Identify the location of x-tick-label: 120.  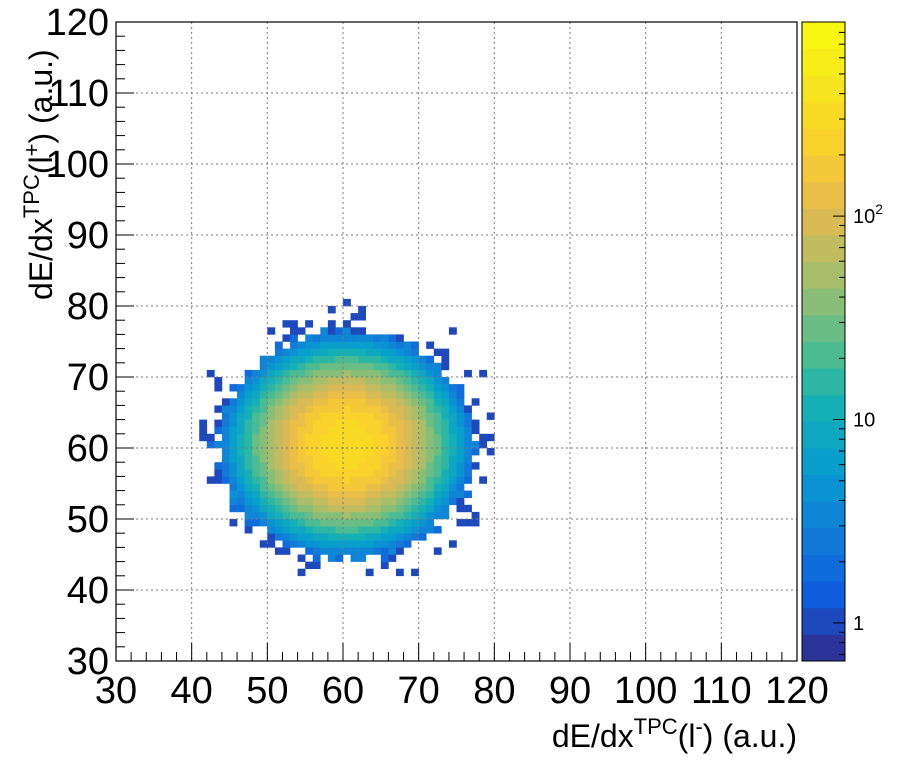
(796, 691).